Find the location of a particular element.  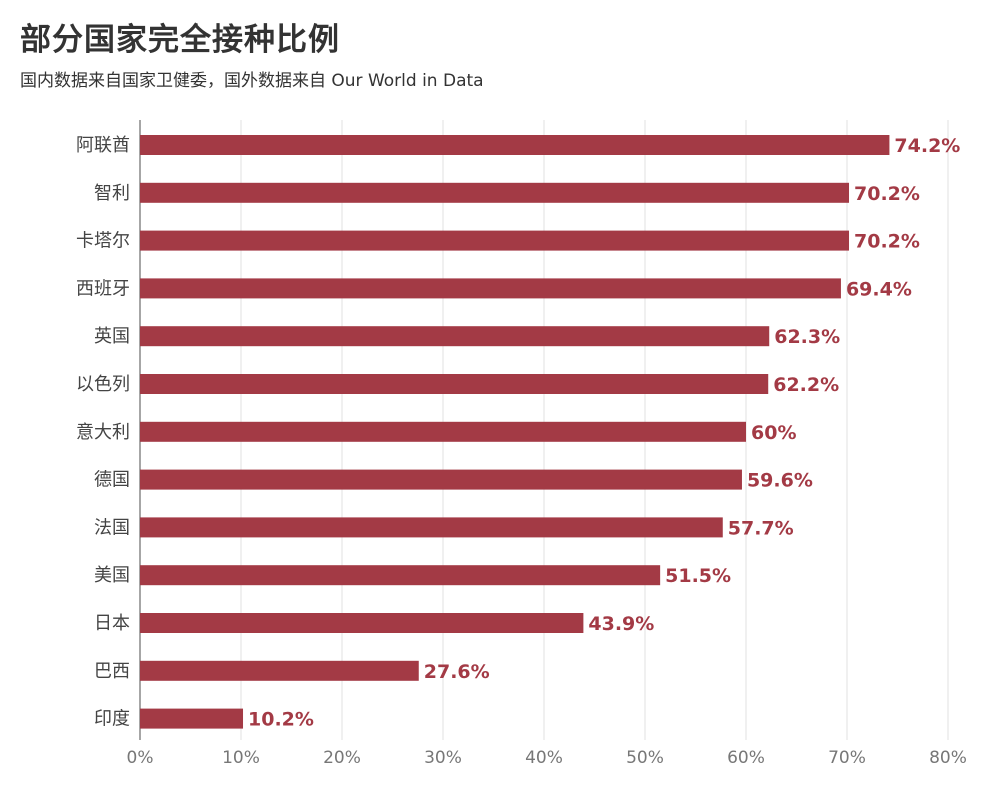

value-label: 69.4% is located at coordinates (879, 289).